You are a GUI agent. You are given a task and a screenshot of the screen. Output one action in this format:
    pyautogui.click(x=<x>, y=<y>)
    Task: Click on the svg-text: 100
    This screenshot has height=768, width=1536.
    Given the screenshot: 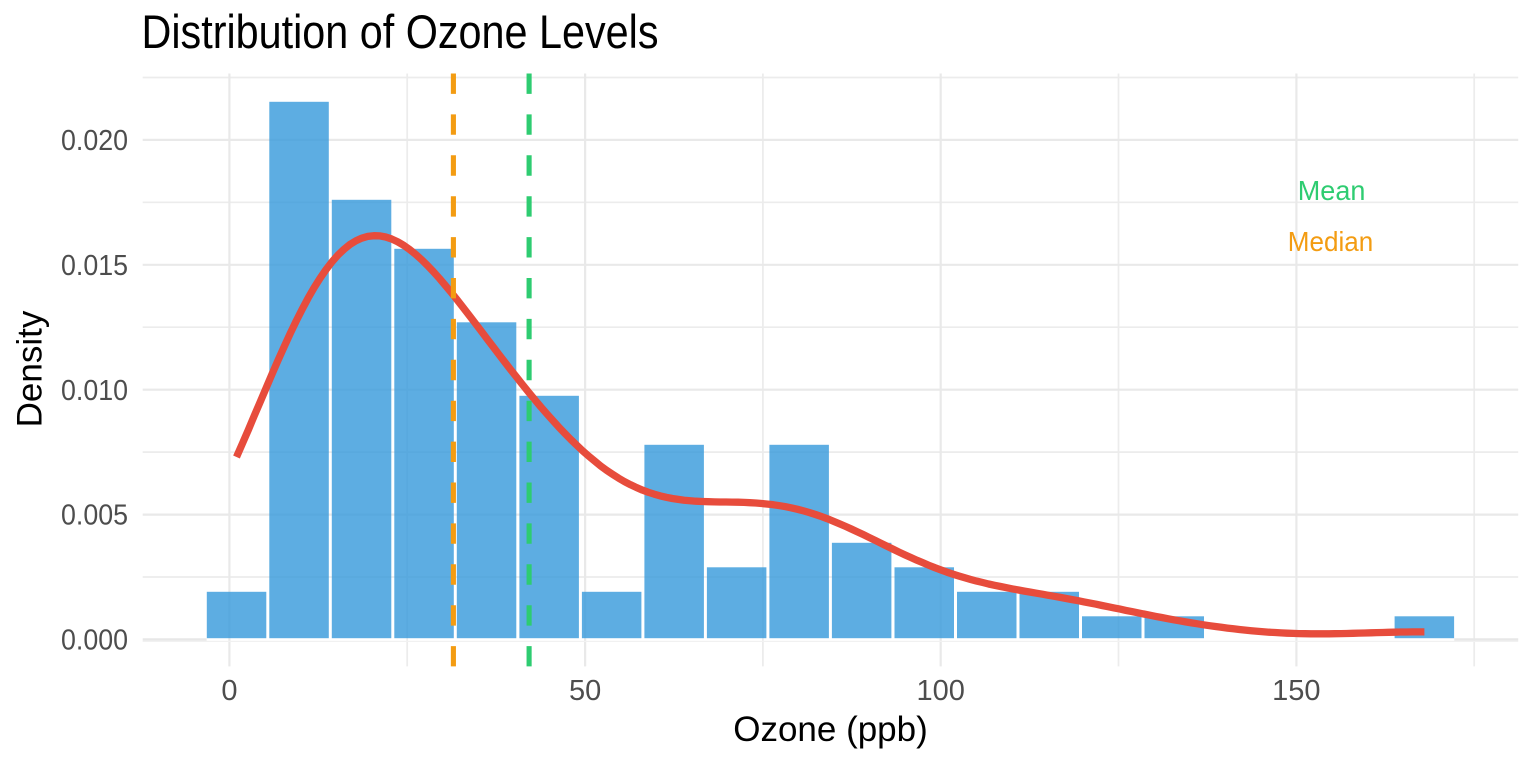 What is the action you would take?
    pyautogui.click(x=941, y=691)
    